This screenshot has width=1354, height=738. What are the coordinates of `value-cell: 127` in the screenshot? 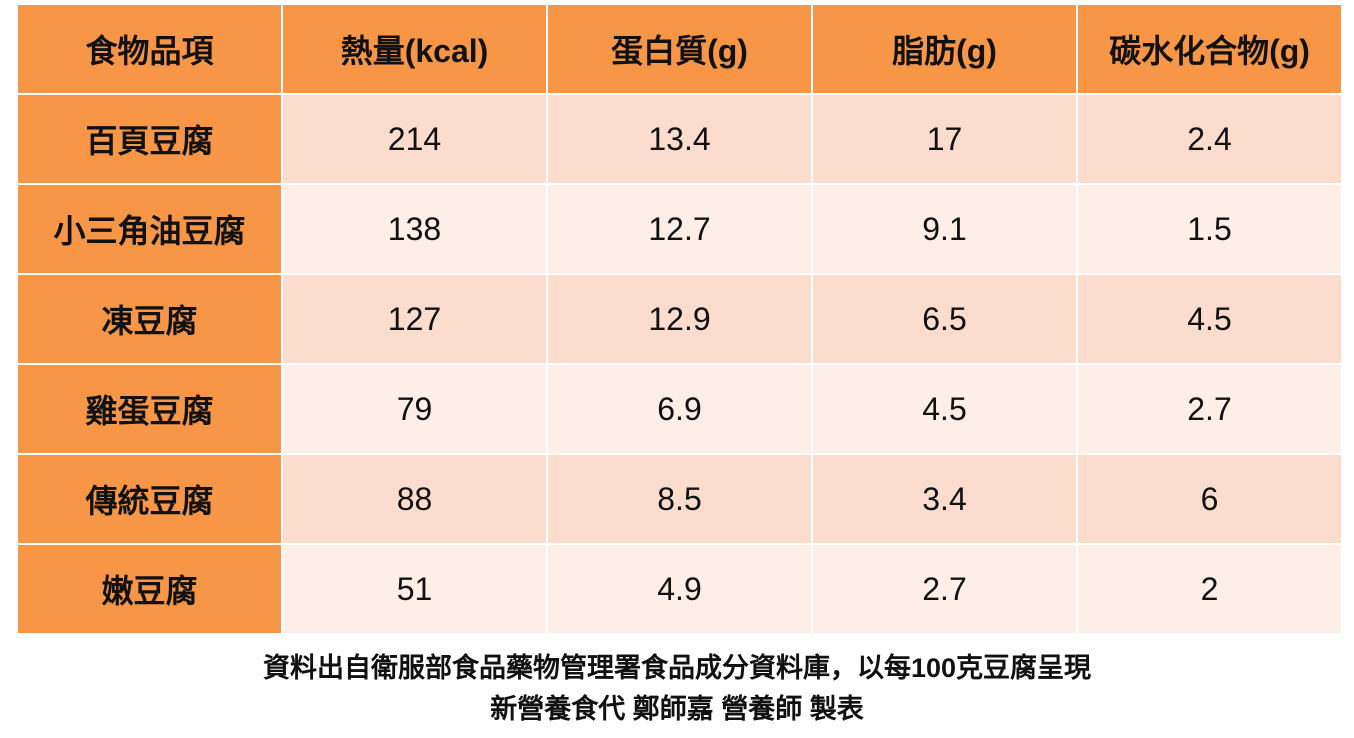 It's located at (414, 319).